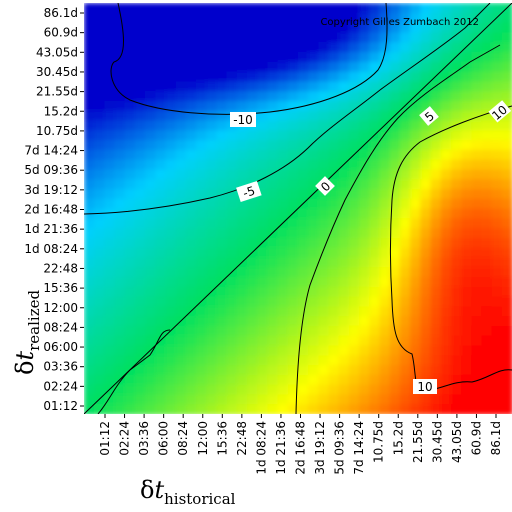 Image resolution: width=512 pixels, height=512 pixels. What do you see at coordinates (60, 367) in the screenshot?
I see `y-tick-label: 03:36` at bounding box center [60, 367].